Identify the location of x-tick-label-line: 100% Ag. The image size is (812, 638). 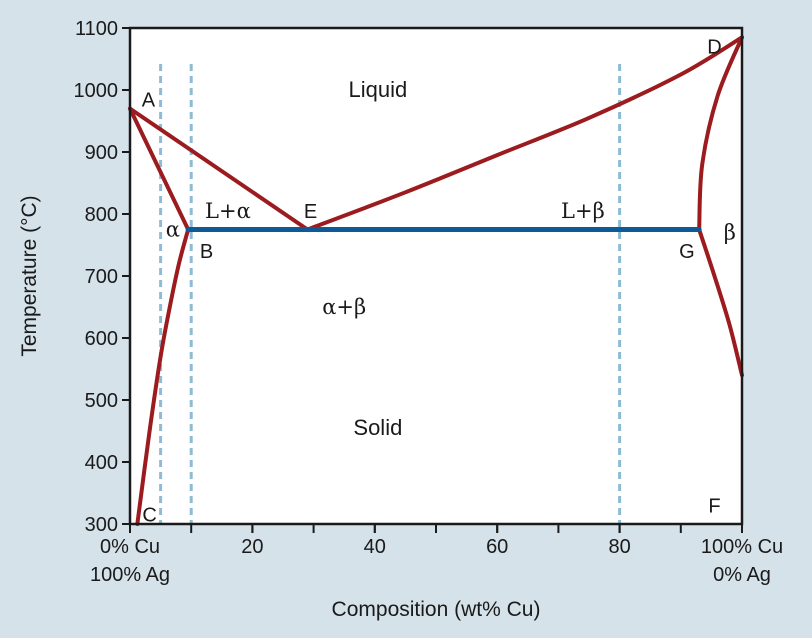
(130, 575).